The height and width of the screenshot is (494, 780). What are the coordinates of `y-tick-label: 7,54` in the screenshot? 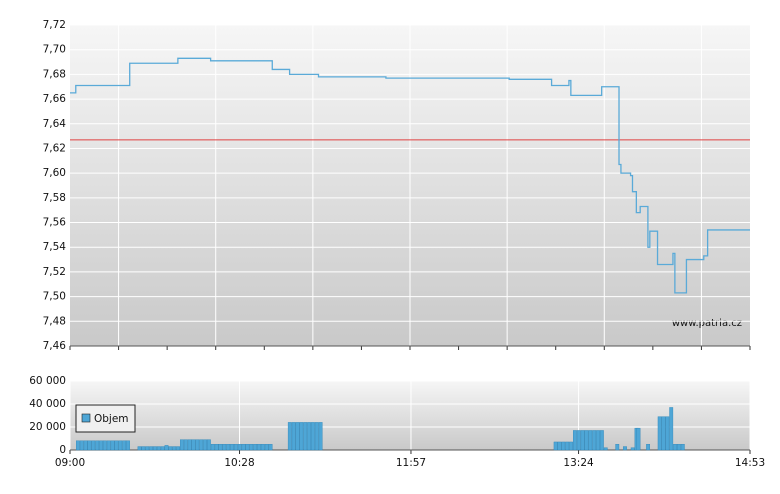 It's located at (55, 247).